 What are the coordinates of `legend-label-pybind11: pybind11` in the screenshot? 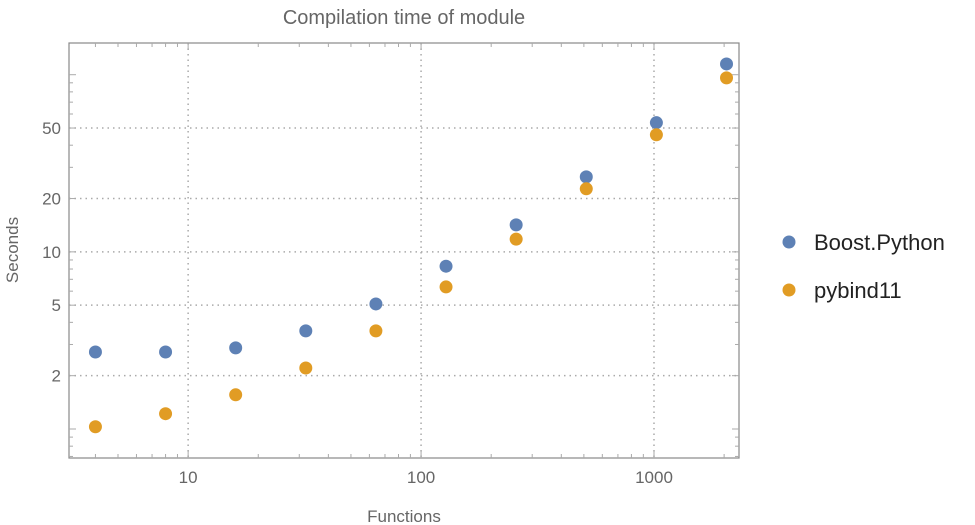 It's located at (858, 290).